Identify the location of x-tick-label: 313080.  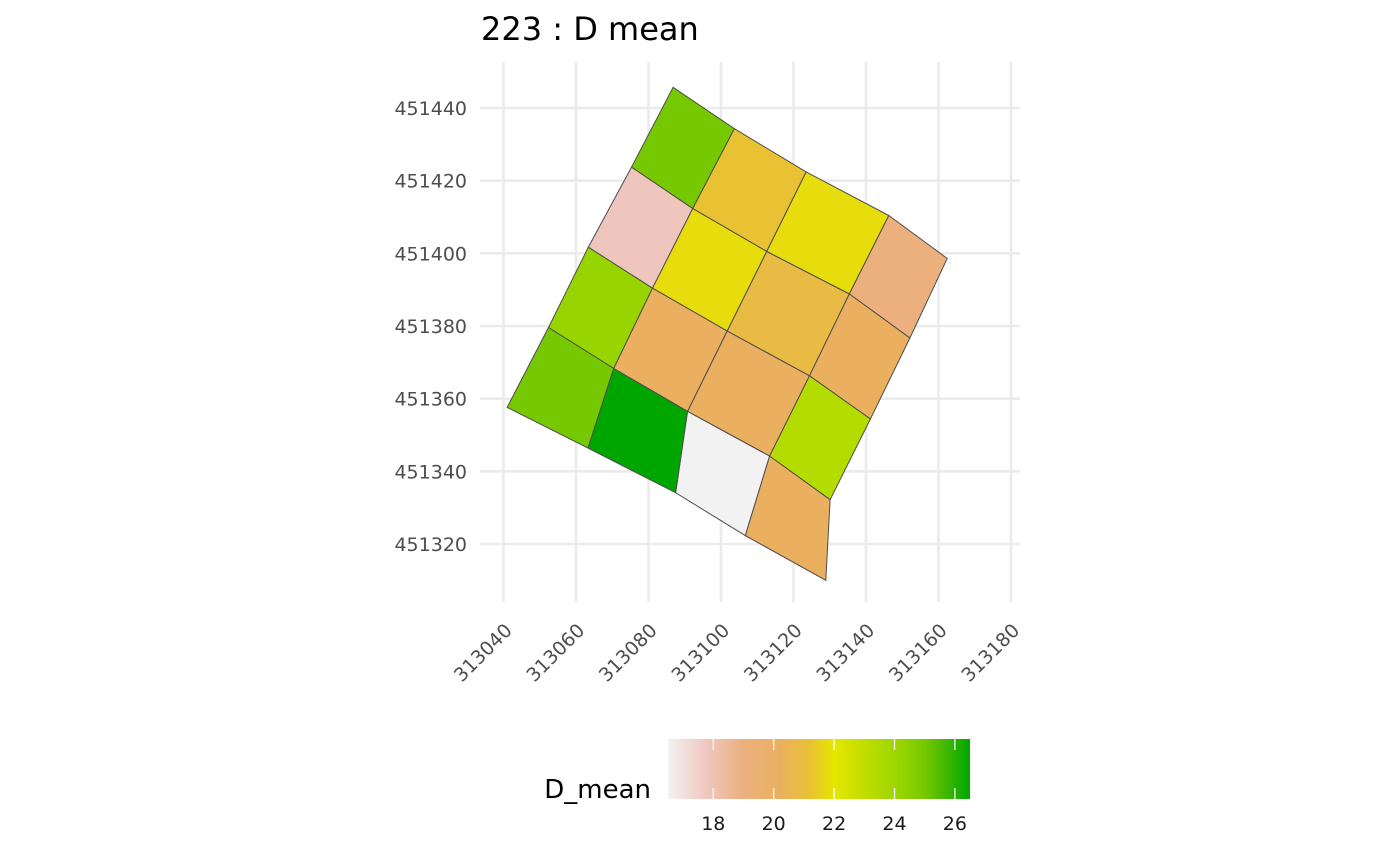
(628, 653).